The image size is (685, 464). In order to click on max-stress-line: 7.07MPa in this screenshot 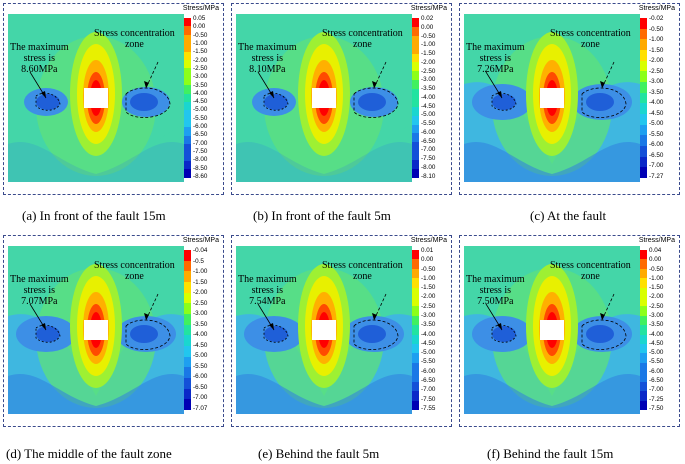, I will do `click(39, 301)`.